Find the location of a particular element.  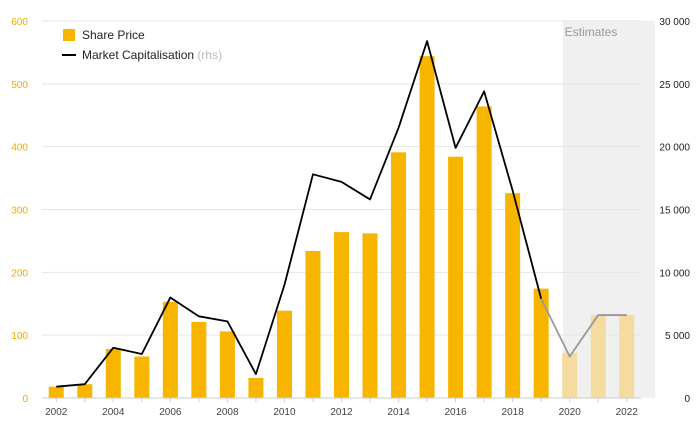

y-tick-left: 100 is located at coordinates (19, 336).